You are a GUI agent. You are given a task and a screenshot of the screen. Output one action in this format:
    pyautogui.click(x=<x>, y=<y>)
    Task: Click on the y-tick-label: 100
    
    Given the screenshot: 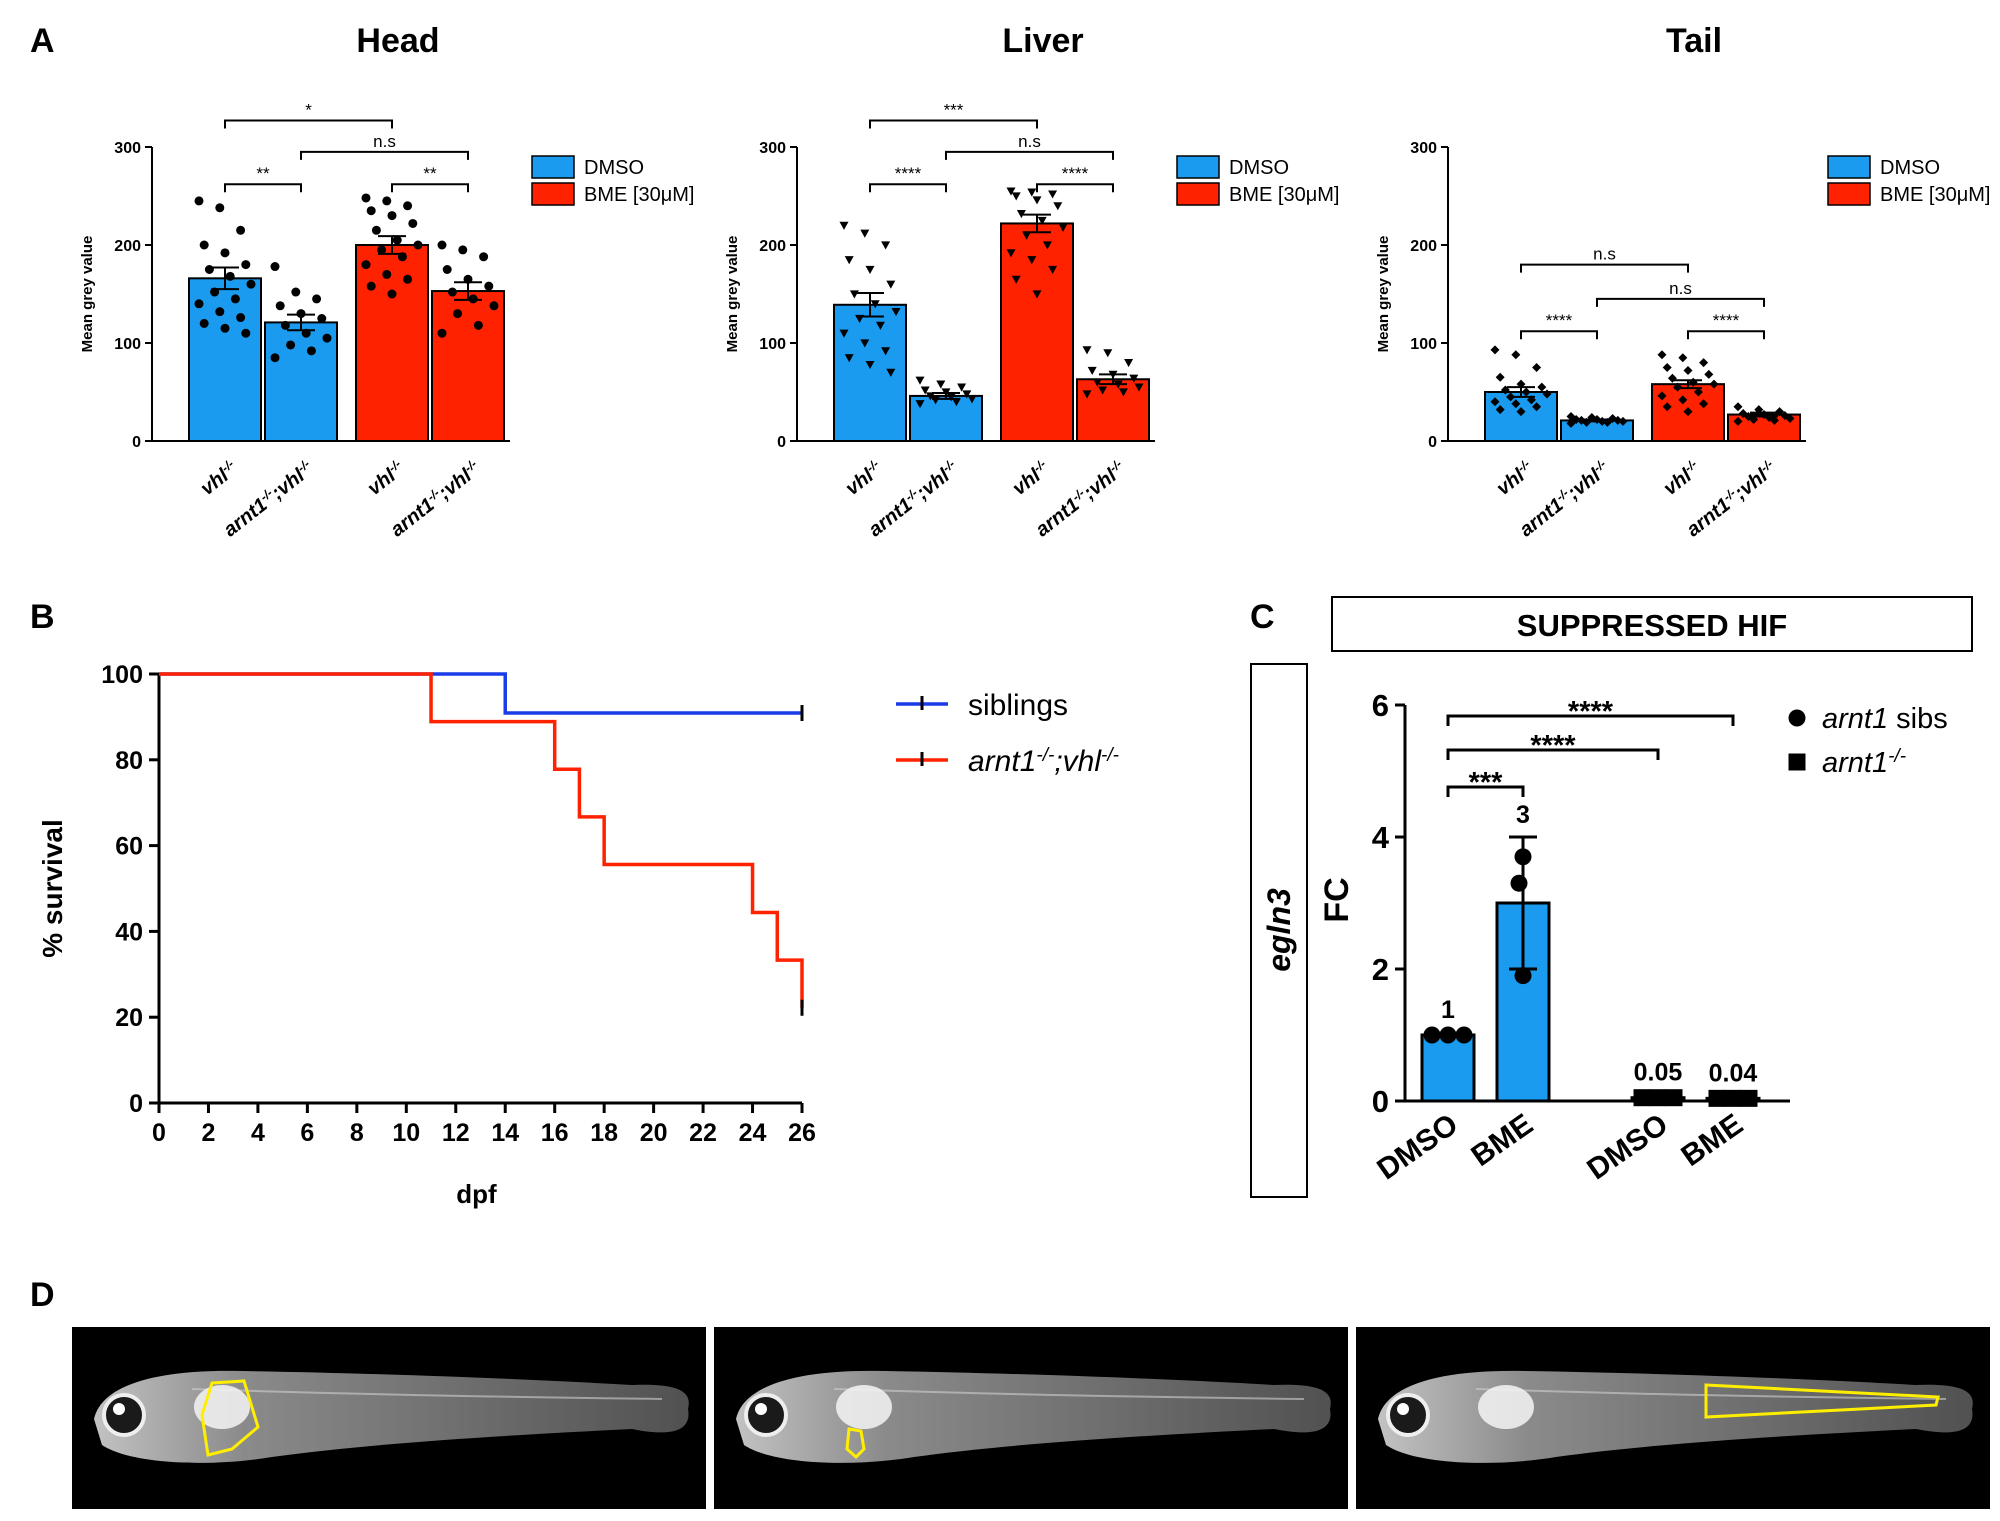 What is the action you would take?
    pyautogui.click(x=122, y=675)
    